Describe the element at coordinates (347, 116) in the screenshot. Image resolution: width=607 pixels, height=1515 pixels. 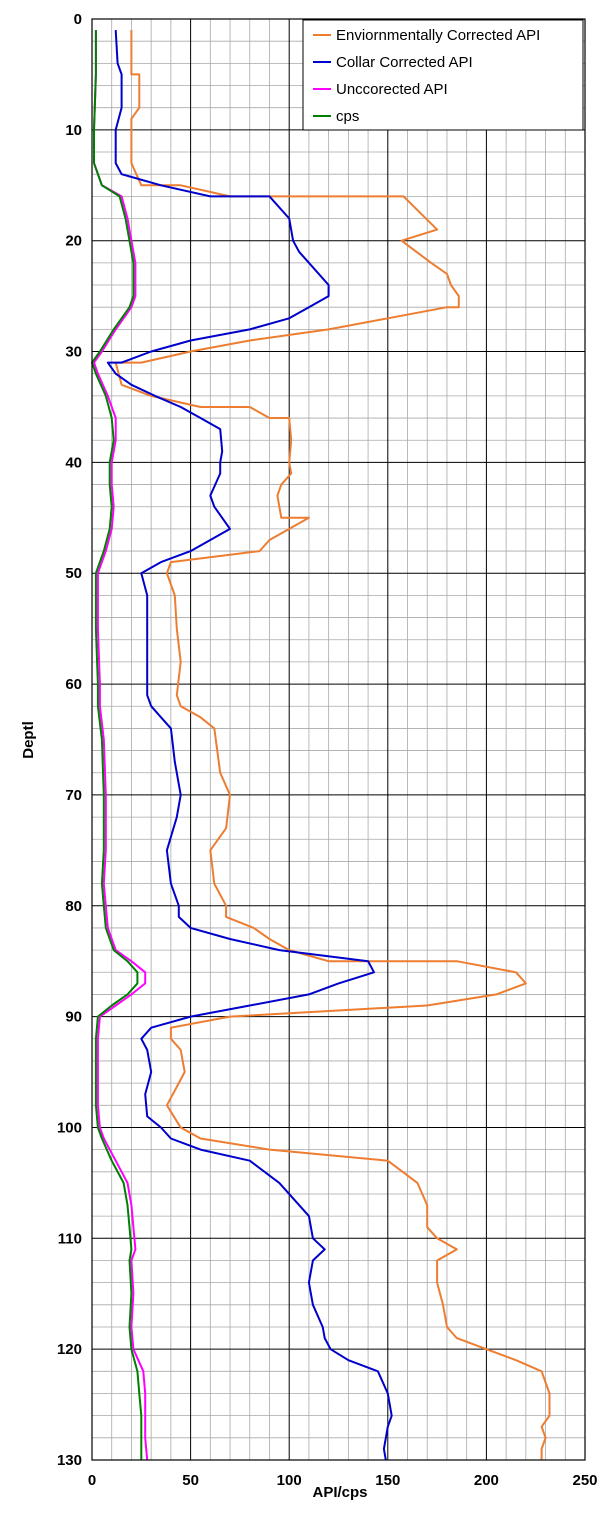
I see `legend-label-3: cps` at that location.